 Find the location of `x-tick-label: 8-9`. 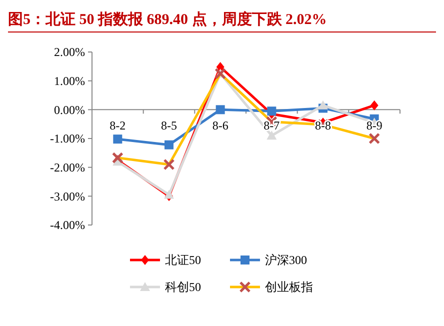

x-tick-label: 8-9 is located at coordinates (374, 125).